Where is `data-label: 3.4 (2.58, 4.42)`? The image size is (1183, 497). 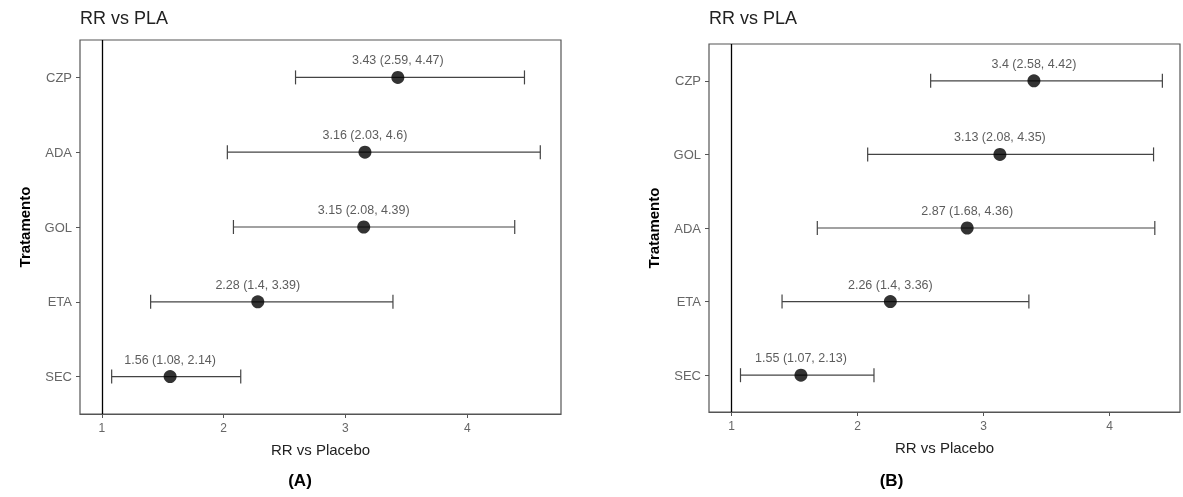 data-label: 3.4 (2.58, 4.42) is located at coordinates (1034, 63).